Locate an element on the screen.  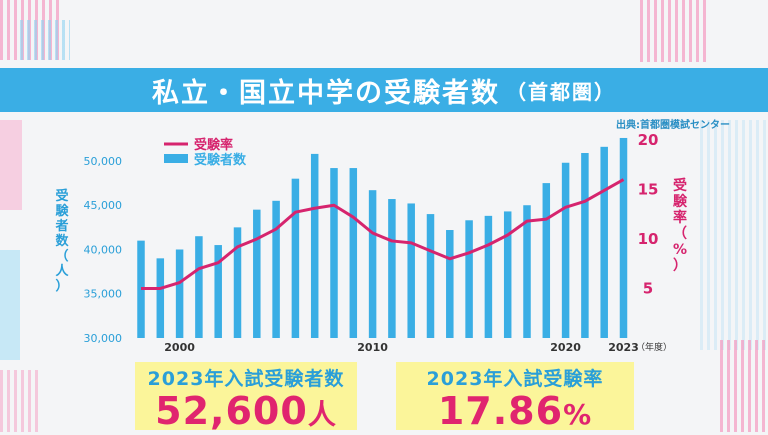
bar-2011 is located at coordinates (392, 268).